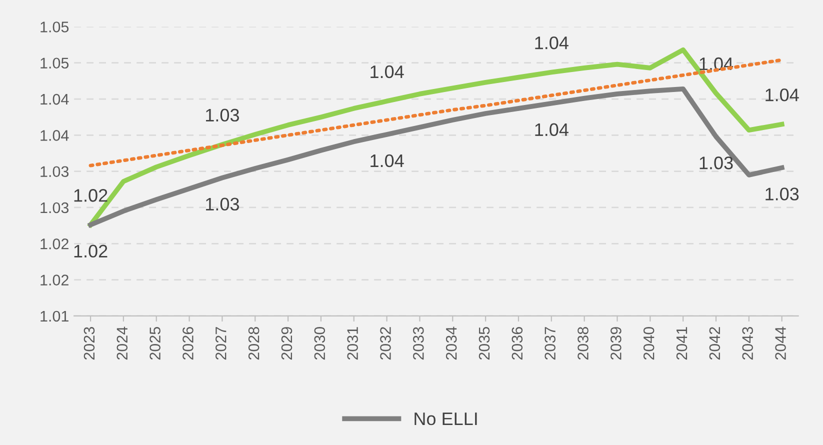 Image resolution: width=823 pixels, height=445 pixels. What do you see at coordinates (583, 343) in the screenshot?
I see `x-tick-label: 2038` at bounding box center [583, 343].